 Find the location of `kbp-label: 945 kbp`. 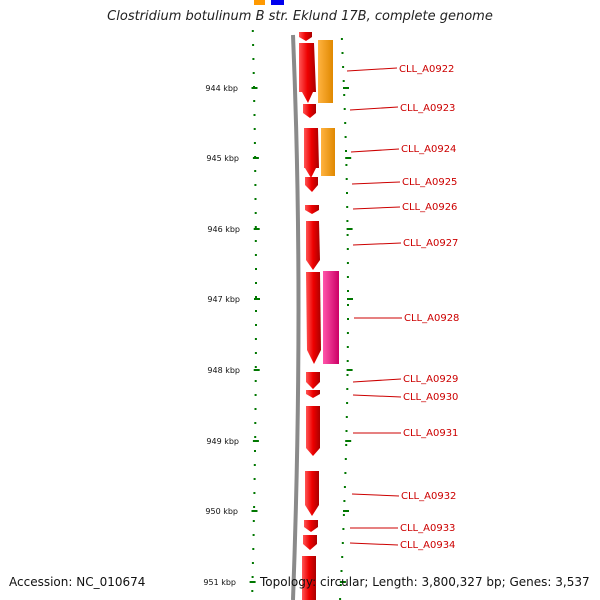

kbp-label: 945 kbp is located at coordinates (222, 158).